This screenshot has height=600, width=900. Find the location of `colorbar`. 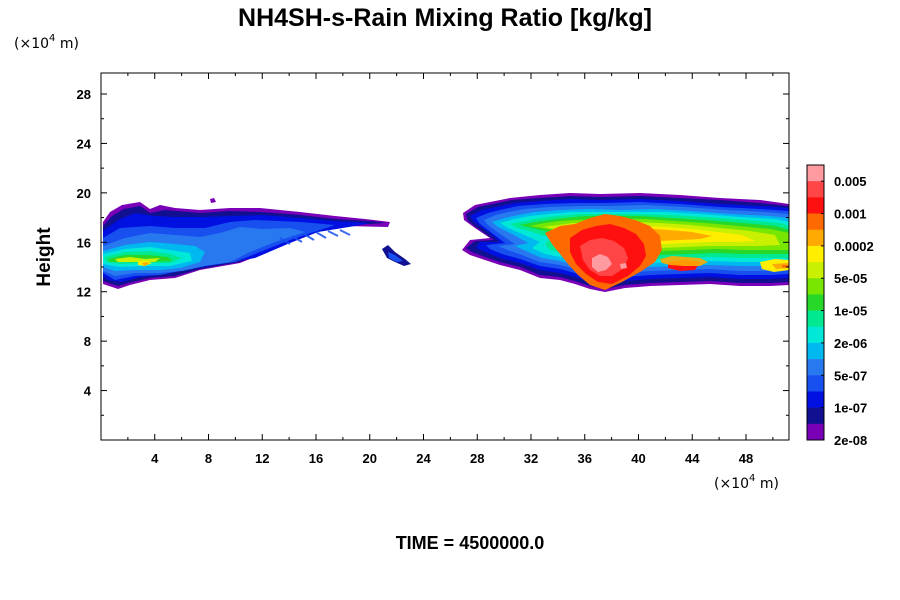

colorbar is located at coordinates (815, 302).